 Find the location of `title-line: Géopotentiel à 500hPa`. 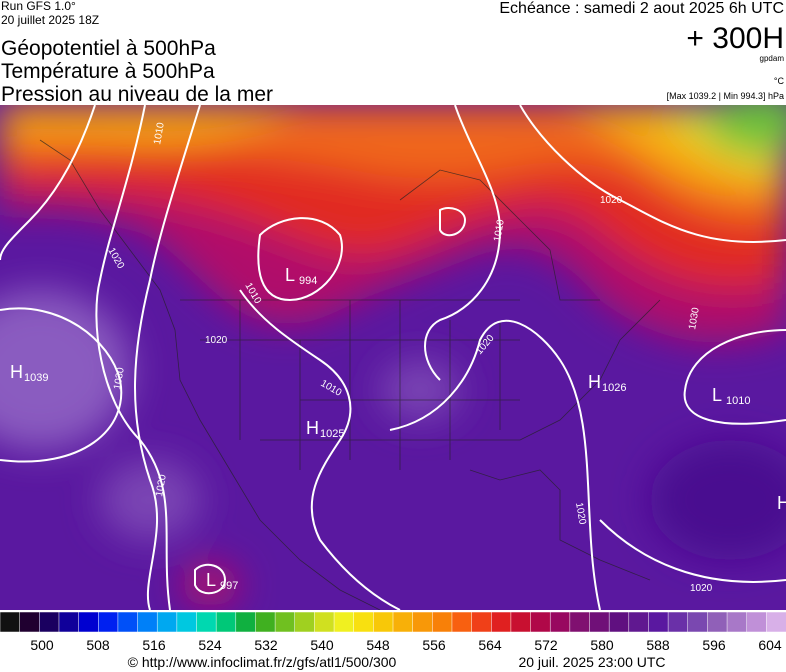

title-line: Géopotentiel à 500hPa is located at coordinates (108, 48).